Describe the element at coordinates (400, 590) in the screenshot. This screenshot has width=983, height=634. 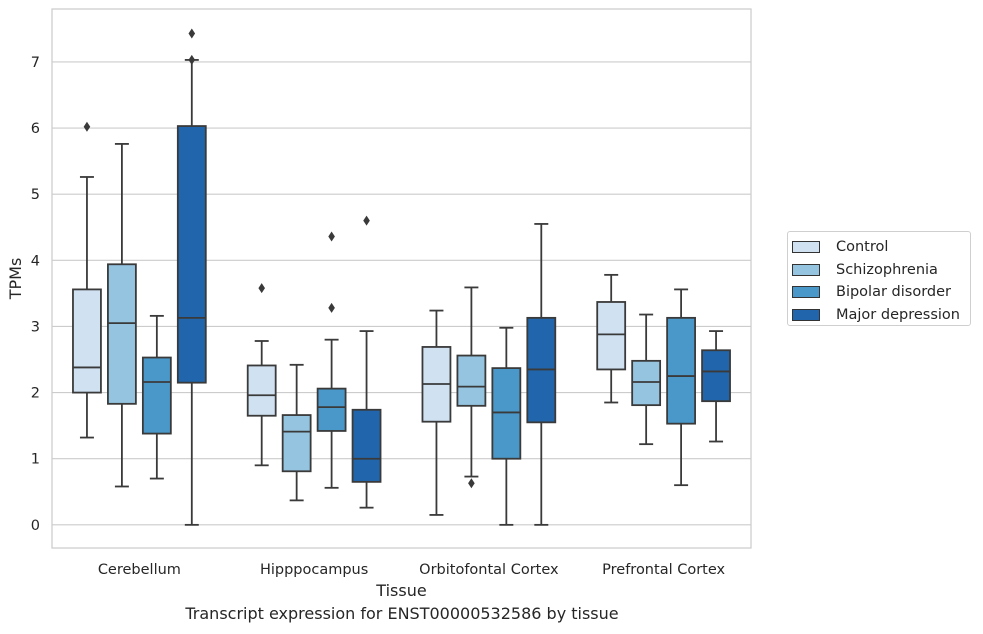
I see `x-axis-label: Tissue` at that location.